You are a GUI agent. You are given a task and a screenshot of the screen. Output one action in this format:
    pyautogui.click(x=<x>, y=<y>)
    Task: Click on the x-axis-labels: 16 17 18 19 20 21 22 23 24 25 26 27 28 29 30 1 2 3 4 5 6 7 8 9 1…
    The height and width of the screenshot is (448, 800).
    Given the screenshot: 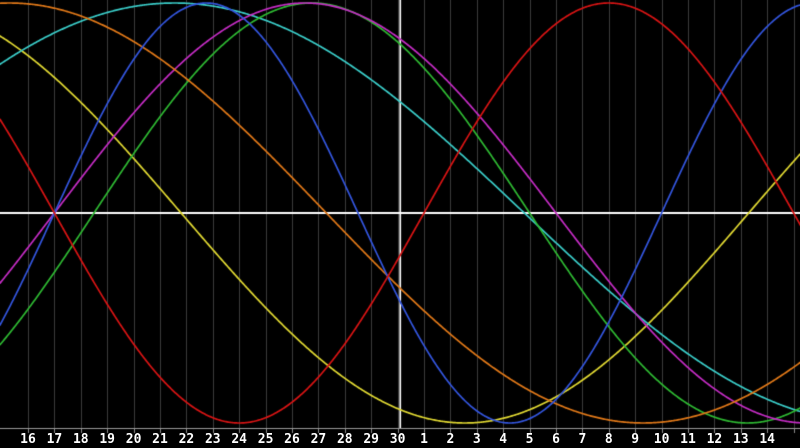 What is the action you would take?
    pyautogui.click(x=400, y=439)
    